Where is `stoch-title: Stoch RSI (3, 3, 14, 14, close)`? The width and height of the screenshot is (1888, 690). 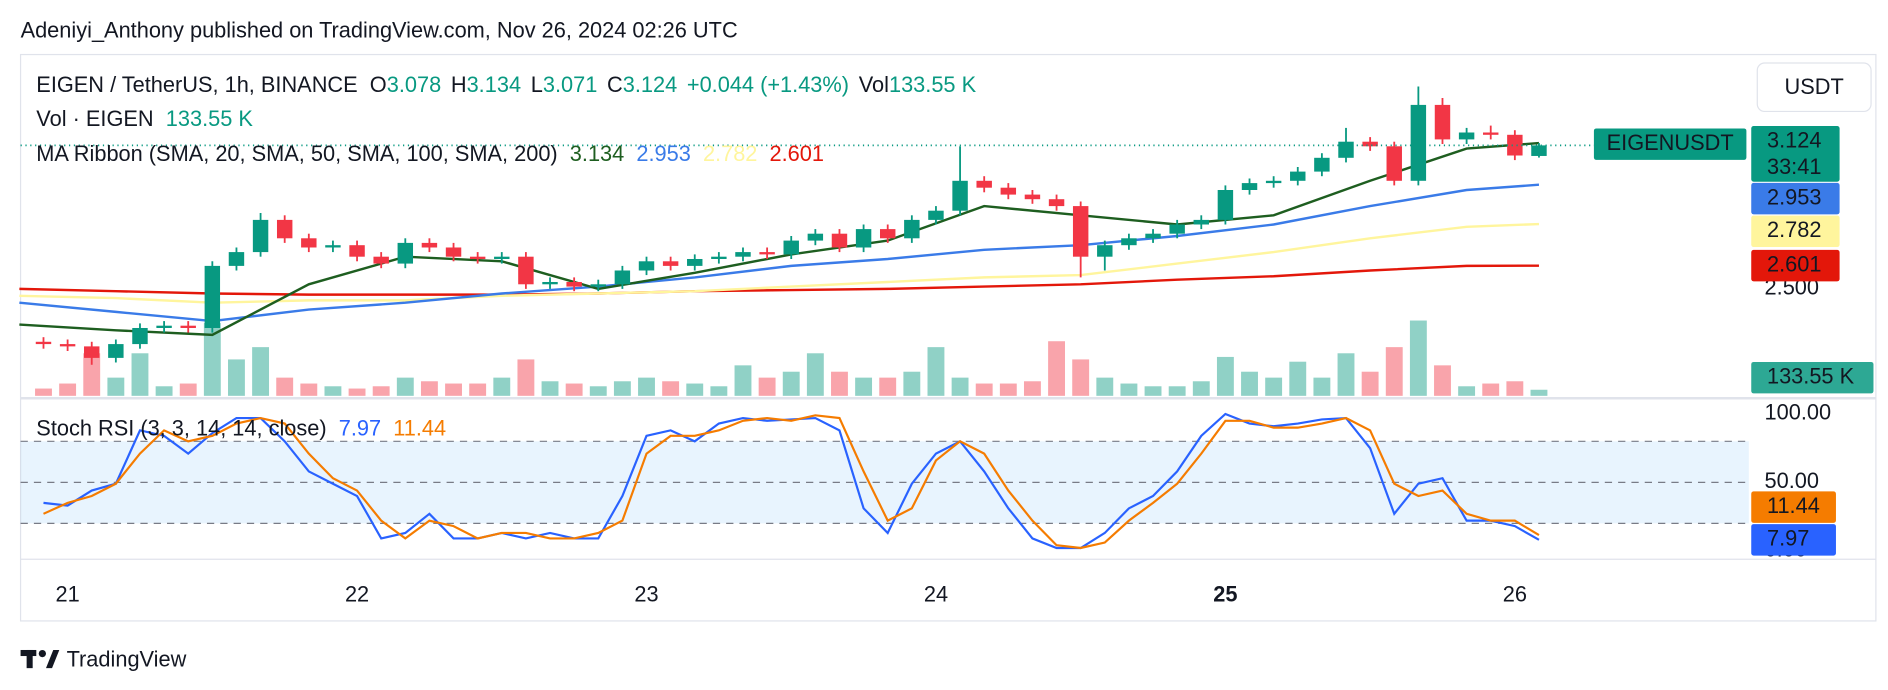
stoch-title: Stoch RSI (3, 3, 14, 14, close) is located at coordinates (181, 427).